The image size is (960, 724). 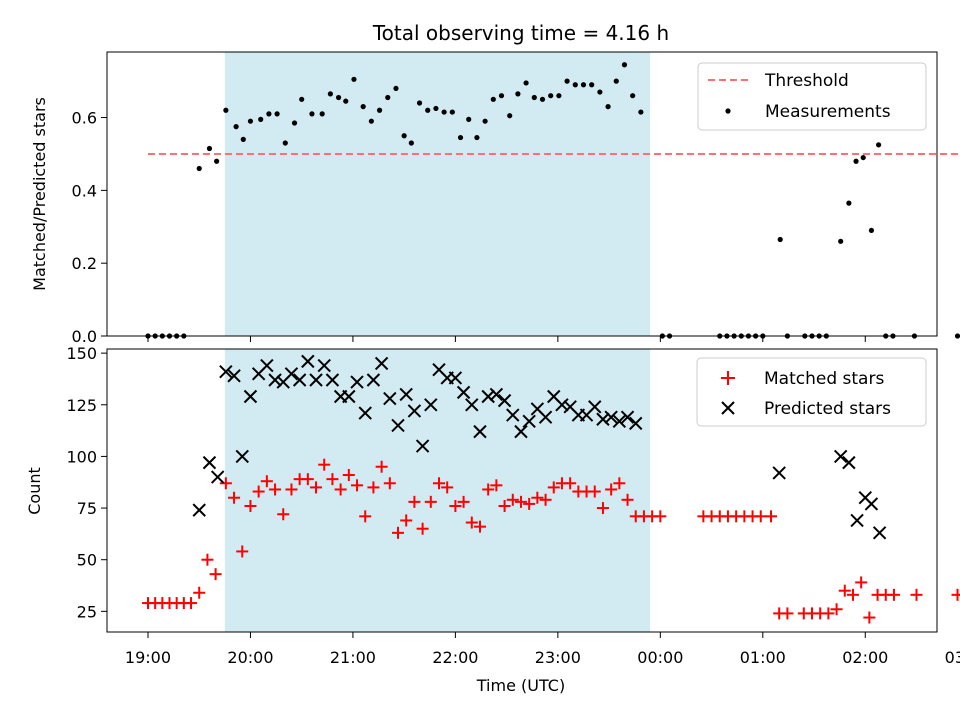 What do you see at coordinates (84, 118) in the screenshot?
I see `top-y-tick-label: 0.6` at bounding box center [84, 118].